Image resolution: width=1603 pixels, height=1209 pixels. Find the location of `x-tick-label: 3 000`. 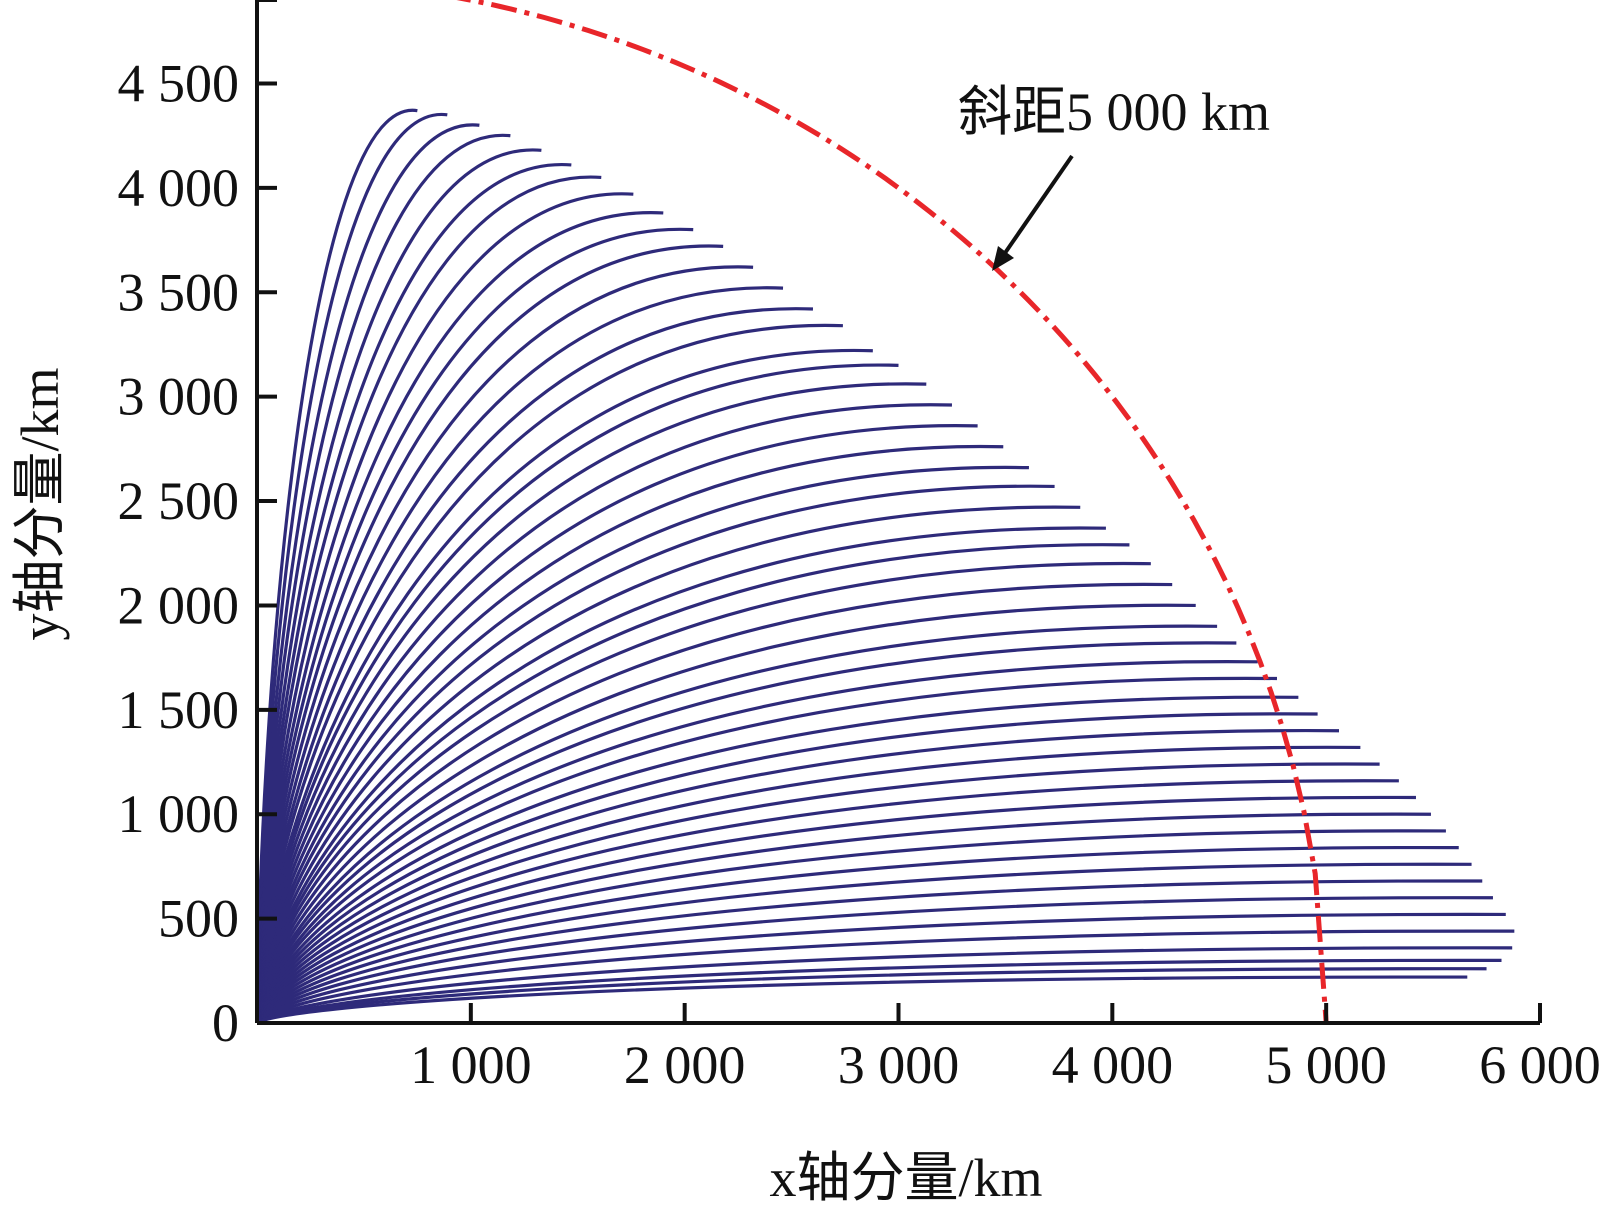

x-tick-label: 3 000 is located at coordinates (899, 1065).